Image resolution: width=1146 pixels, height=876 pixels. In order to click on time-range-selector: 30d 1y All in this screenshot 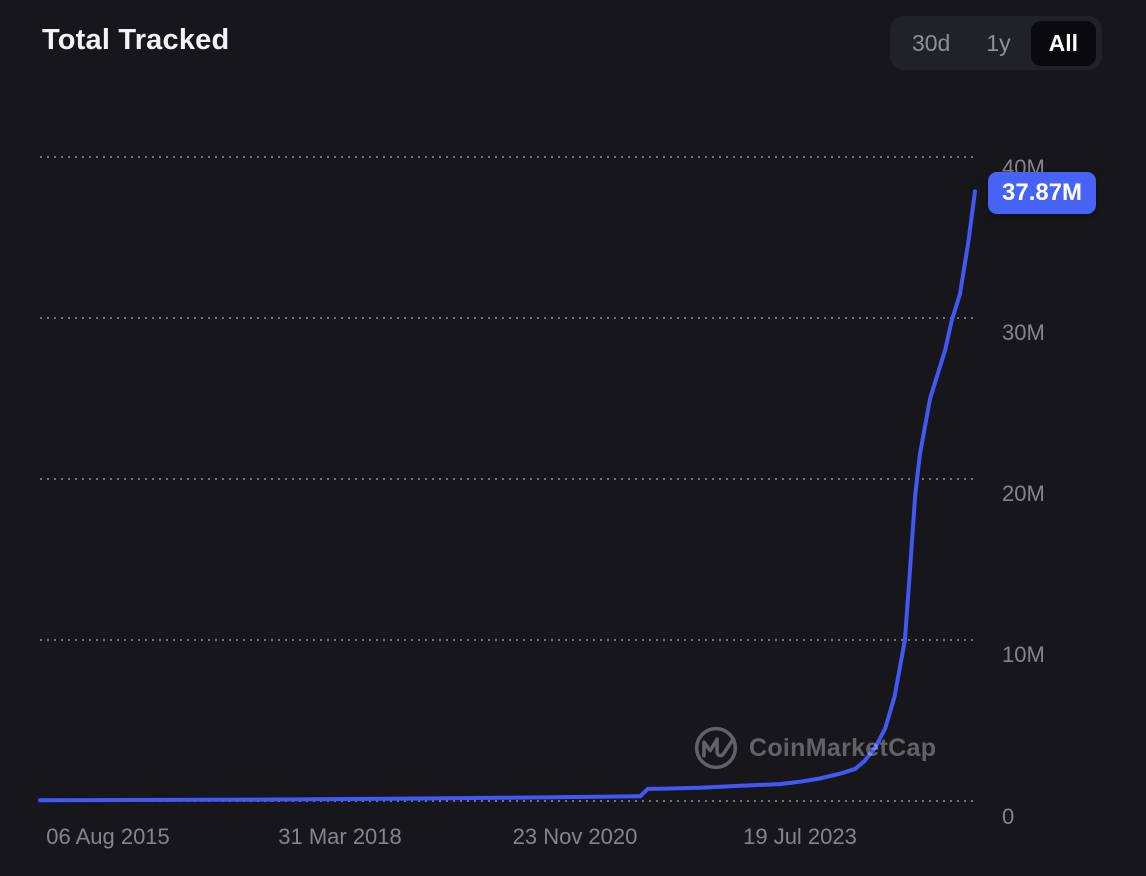, I will do `click(995, 43)`.